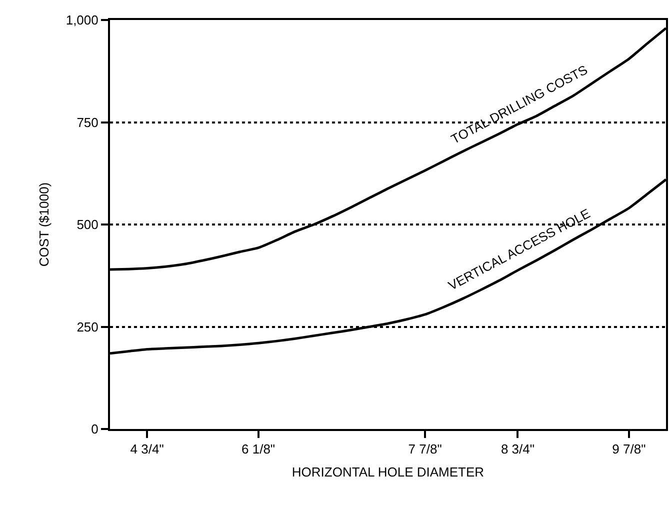  I want to click on x-tick-label: 9 7/8", so click(629, 449).